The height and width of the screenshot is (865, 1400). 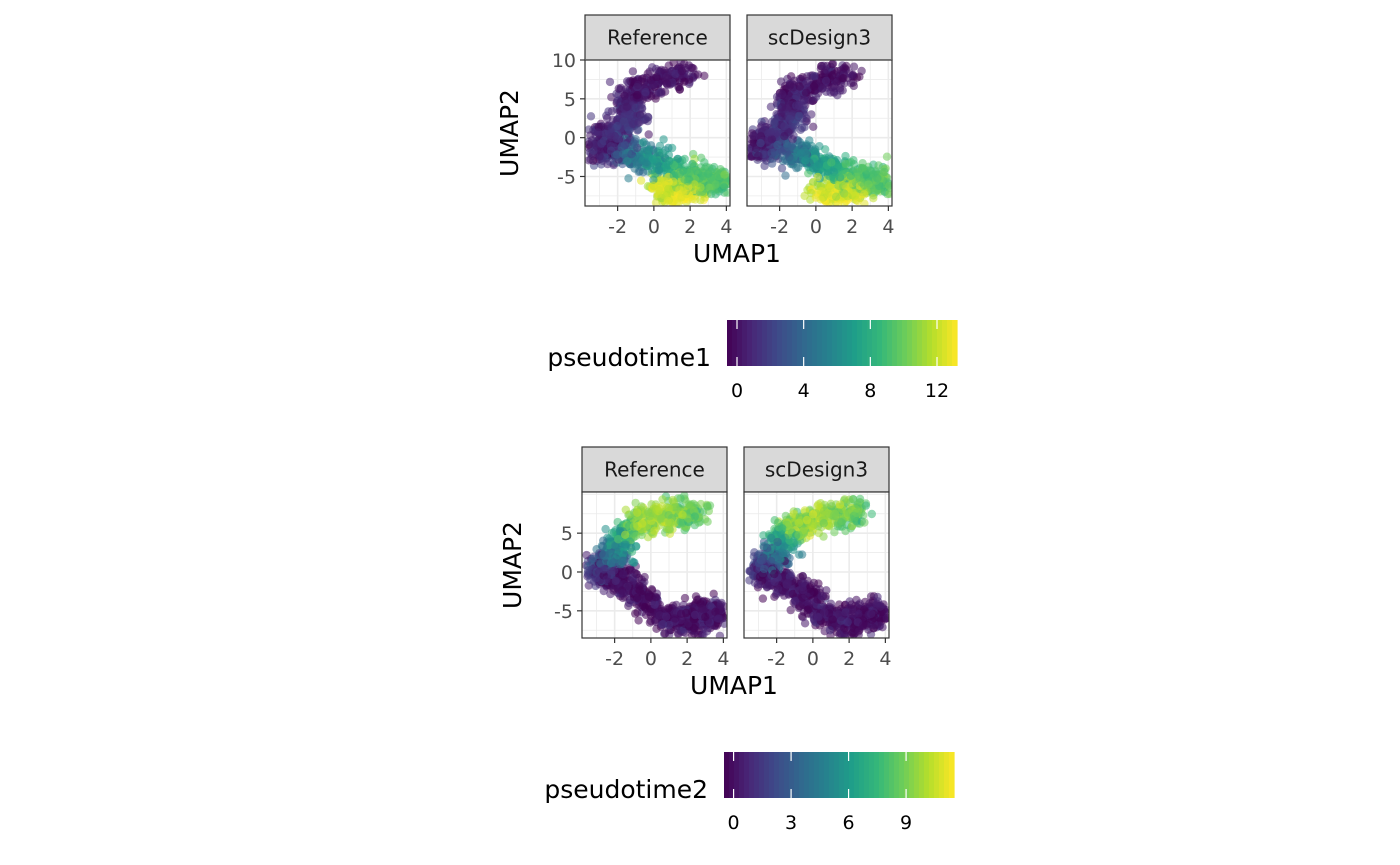 What do you see at coordinates (657, 37) in the screenshot?
I see `strip-reference` at bounding box center [657, 37].